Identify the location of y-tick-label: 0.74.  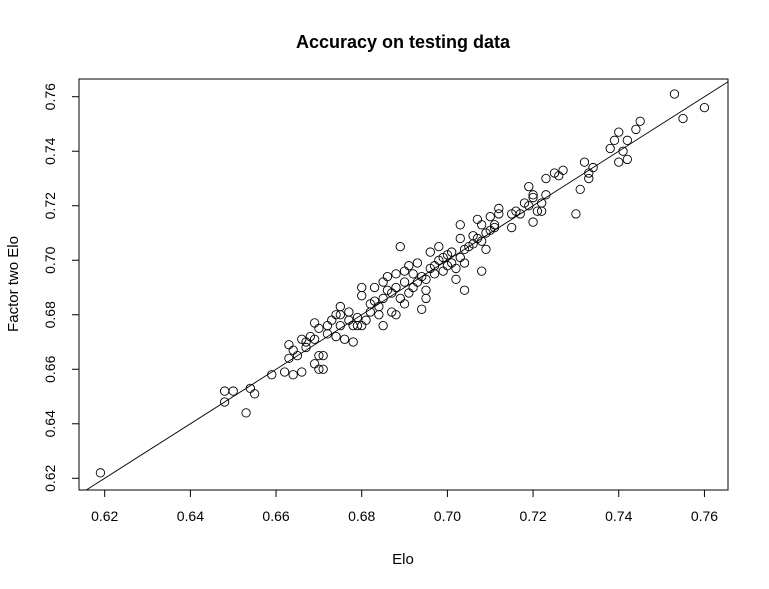
(50, 150).